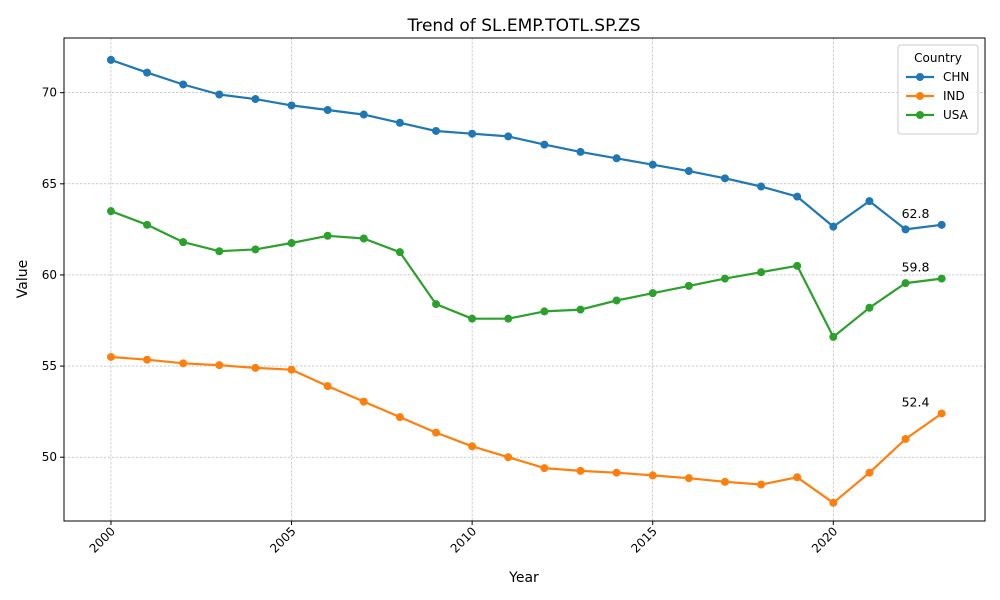 The image size is (1000, 600). What do you see at coordinates (463, 539) in the screenshot?
I see `x-tick-label: 2010` at bounding box center [463, 539].